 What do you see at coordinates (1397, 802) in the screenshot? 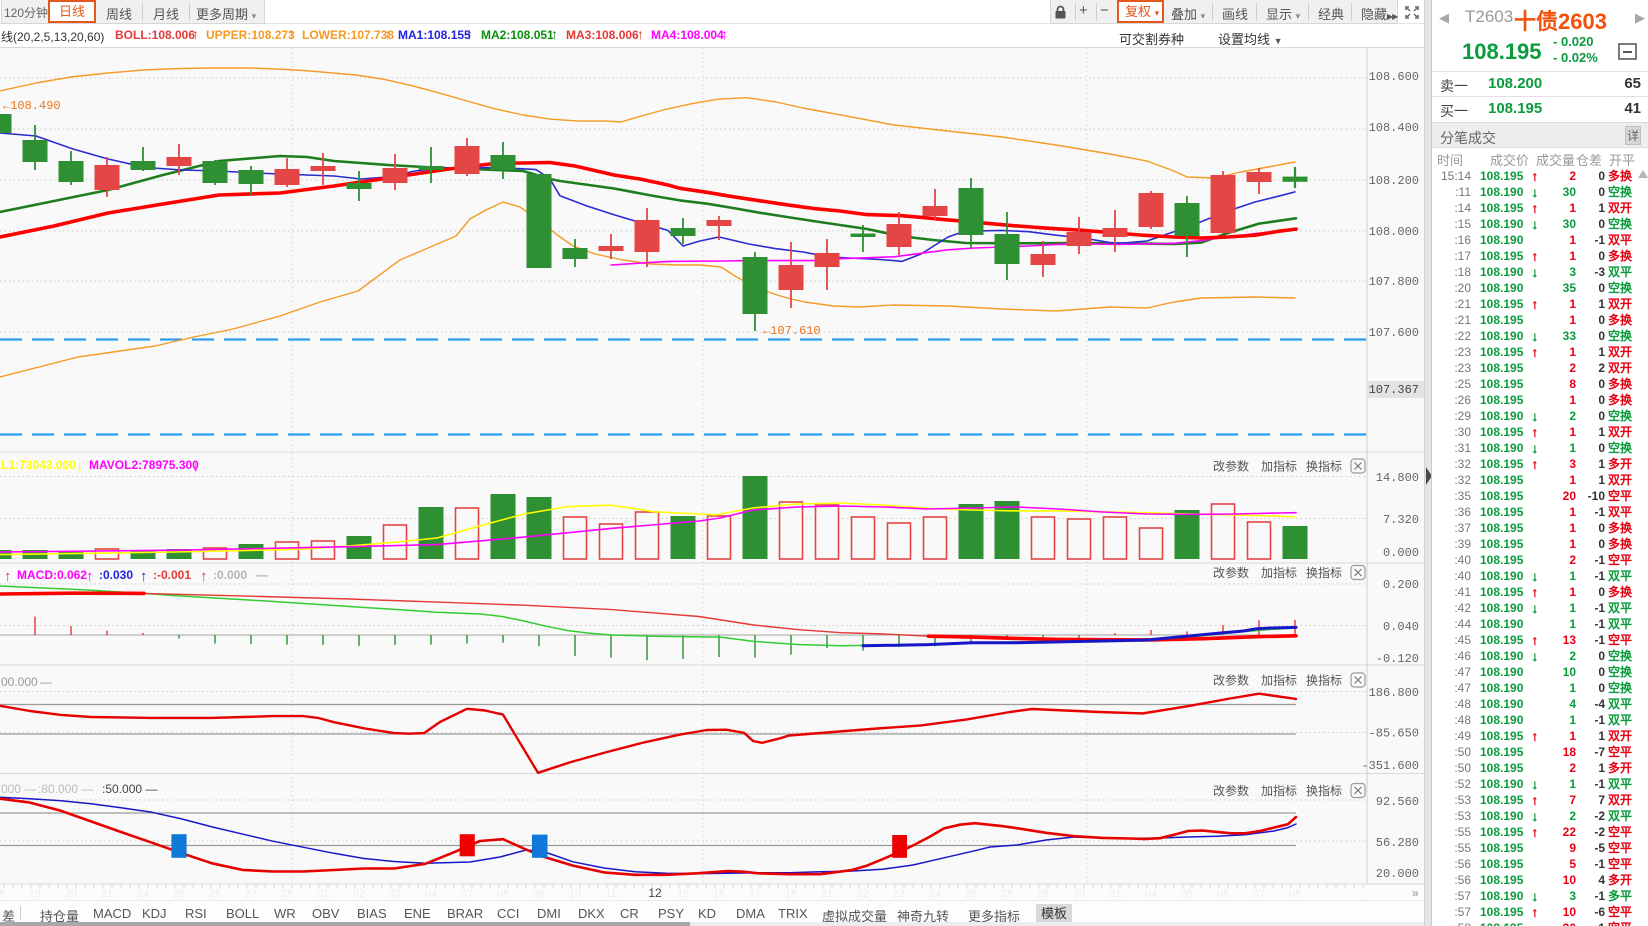
I see `svg-text: 92.560` at bounding box center [1397, 802].